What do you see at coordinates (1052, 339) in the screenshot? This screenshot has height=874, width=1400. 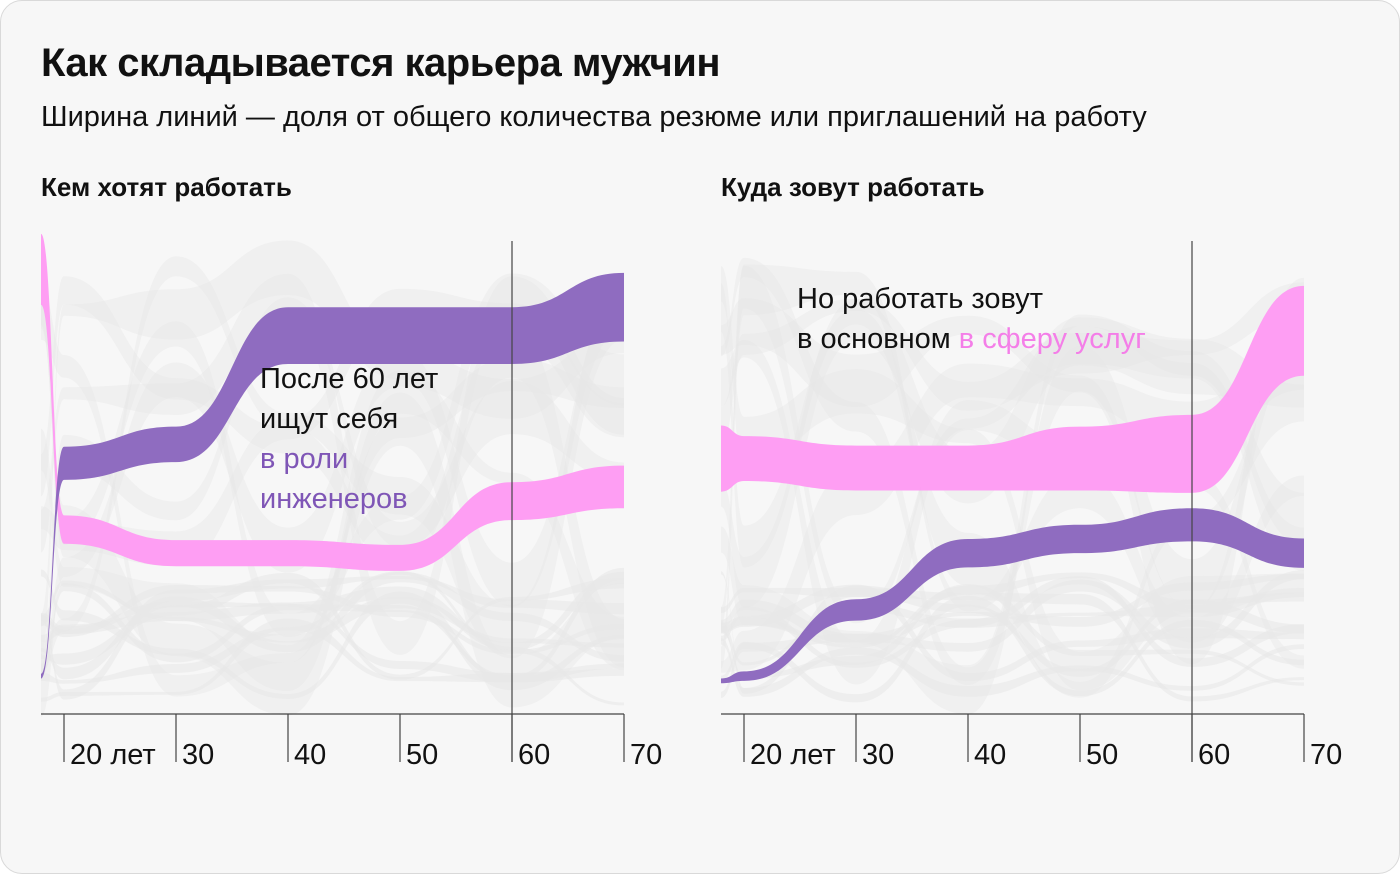 I see `annotation-highlight: в сферу услуг` at bounding box center [1052, 339].